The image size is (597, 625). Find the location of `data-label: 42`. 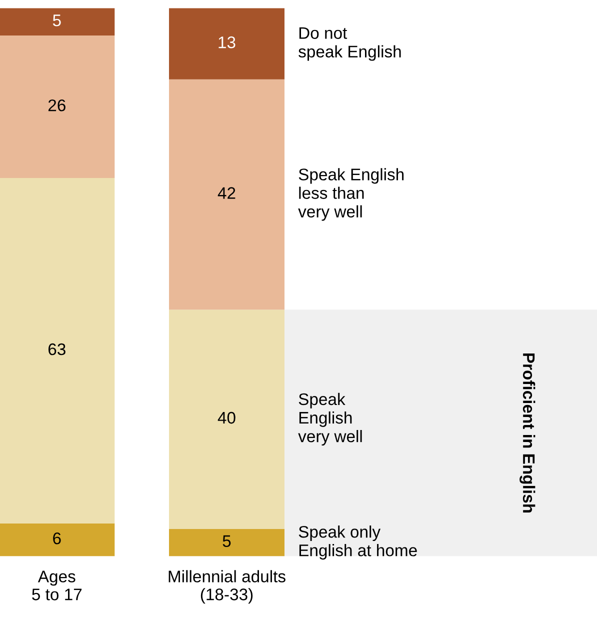

data-label: 42 is located at coordinates (227, 193).